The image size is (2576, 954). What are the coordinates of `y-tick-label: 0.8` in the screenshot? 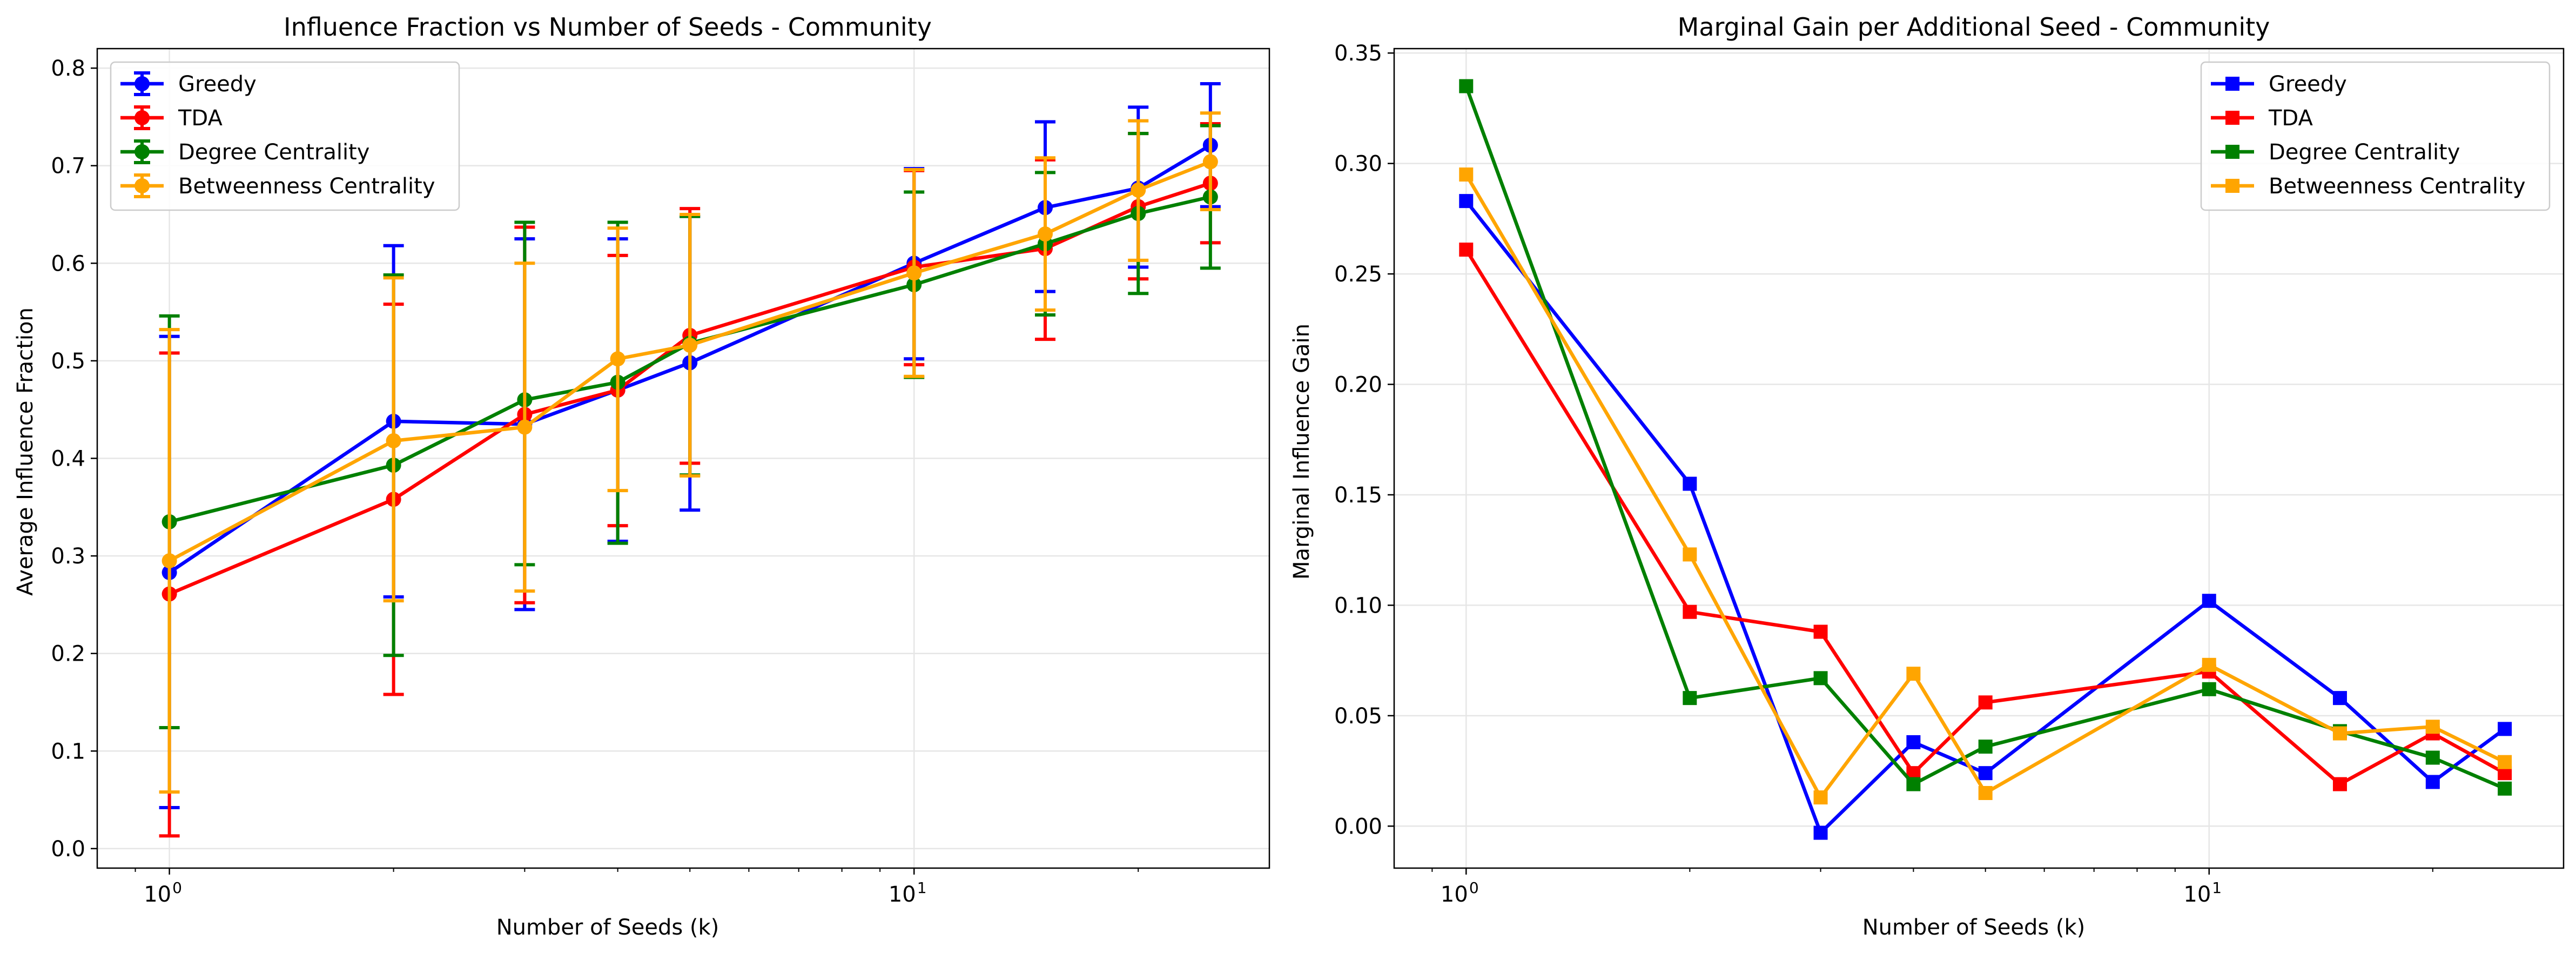 It's located at (68, 68).